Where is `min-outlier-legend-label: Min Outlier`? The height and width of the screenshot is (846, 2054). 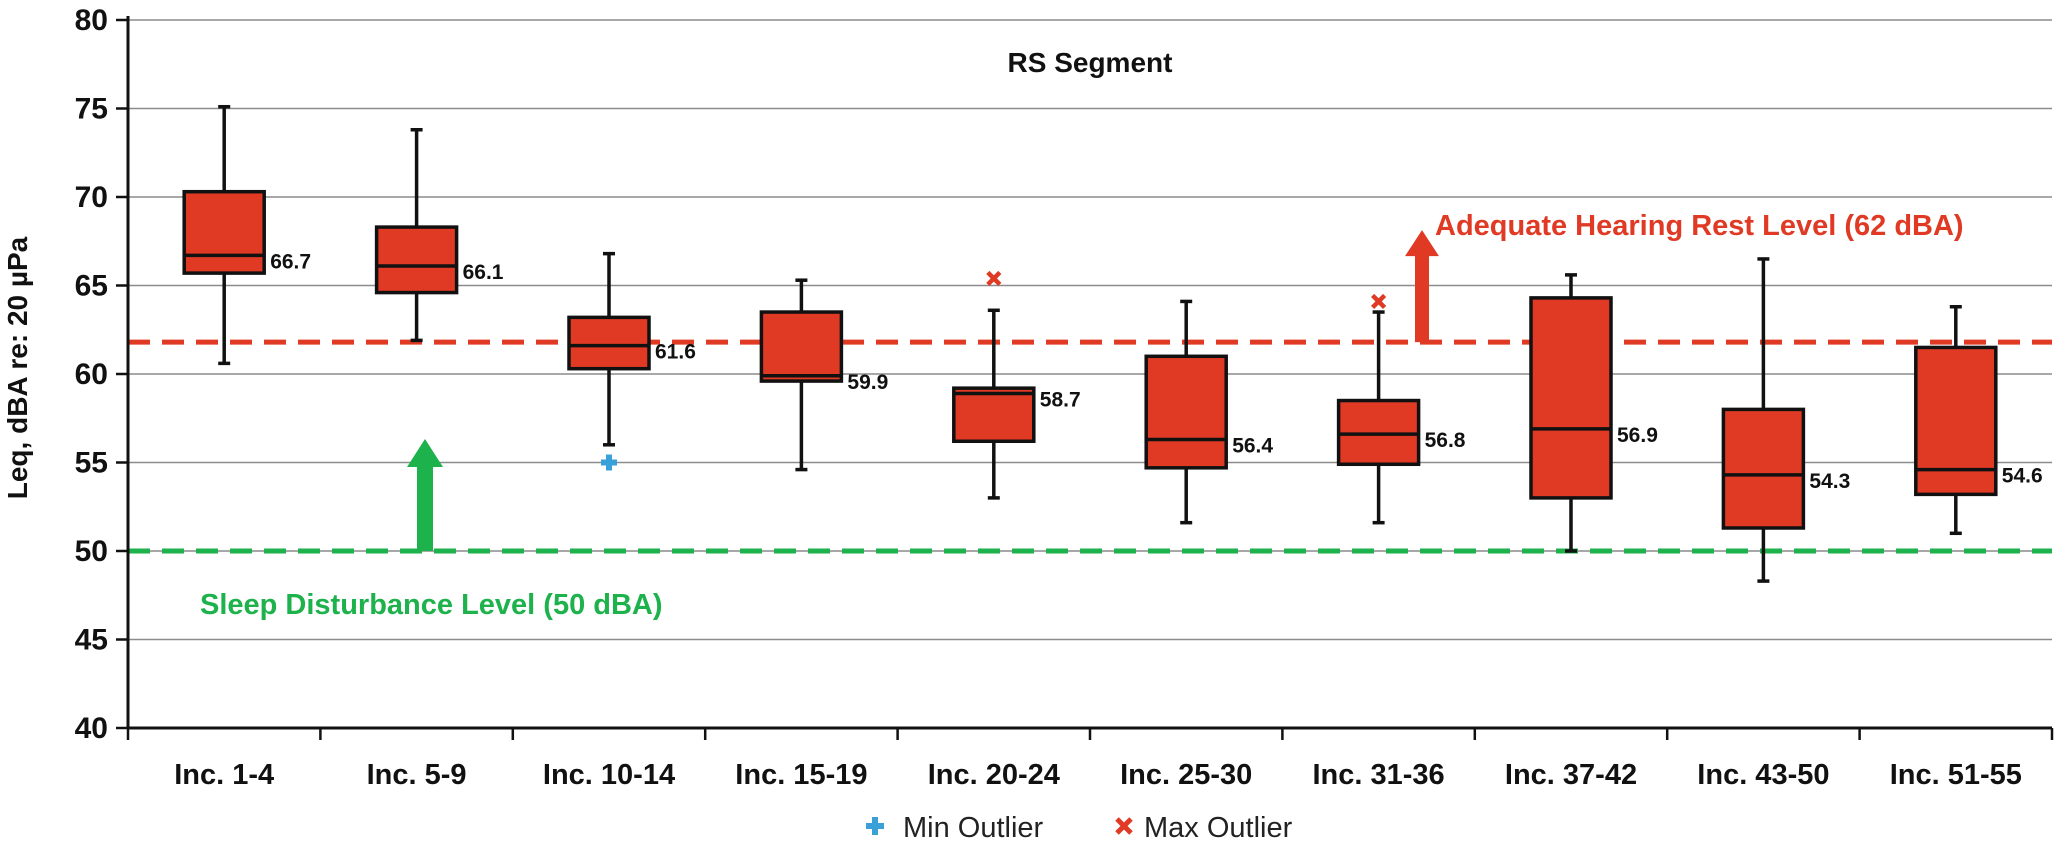 min-outlier-legend-label: Min Outlier is located at coordinates (973, 828).